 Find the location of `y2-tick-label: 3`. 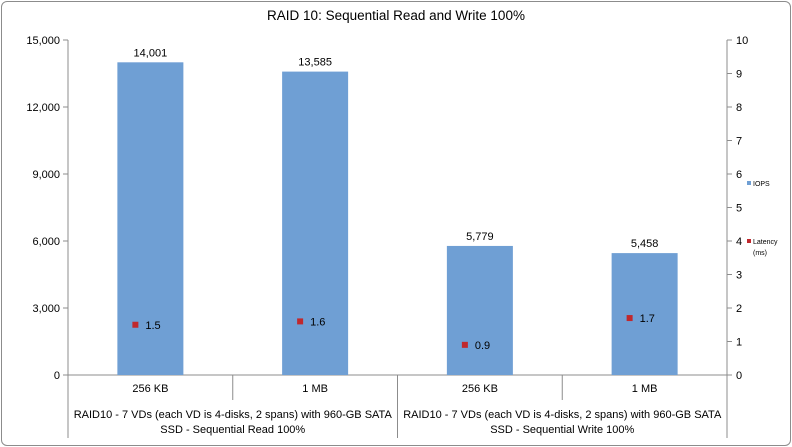

y2-tick-label: 3 is located at coordinates (739, 276).